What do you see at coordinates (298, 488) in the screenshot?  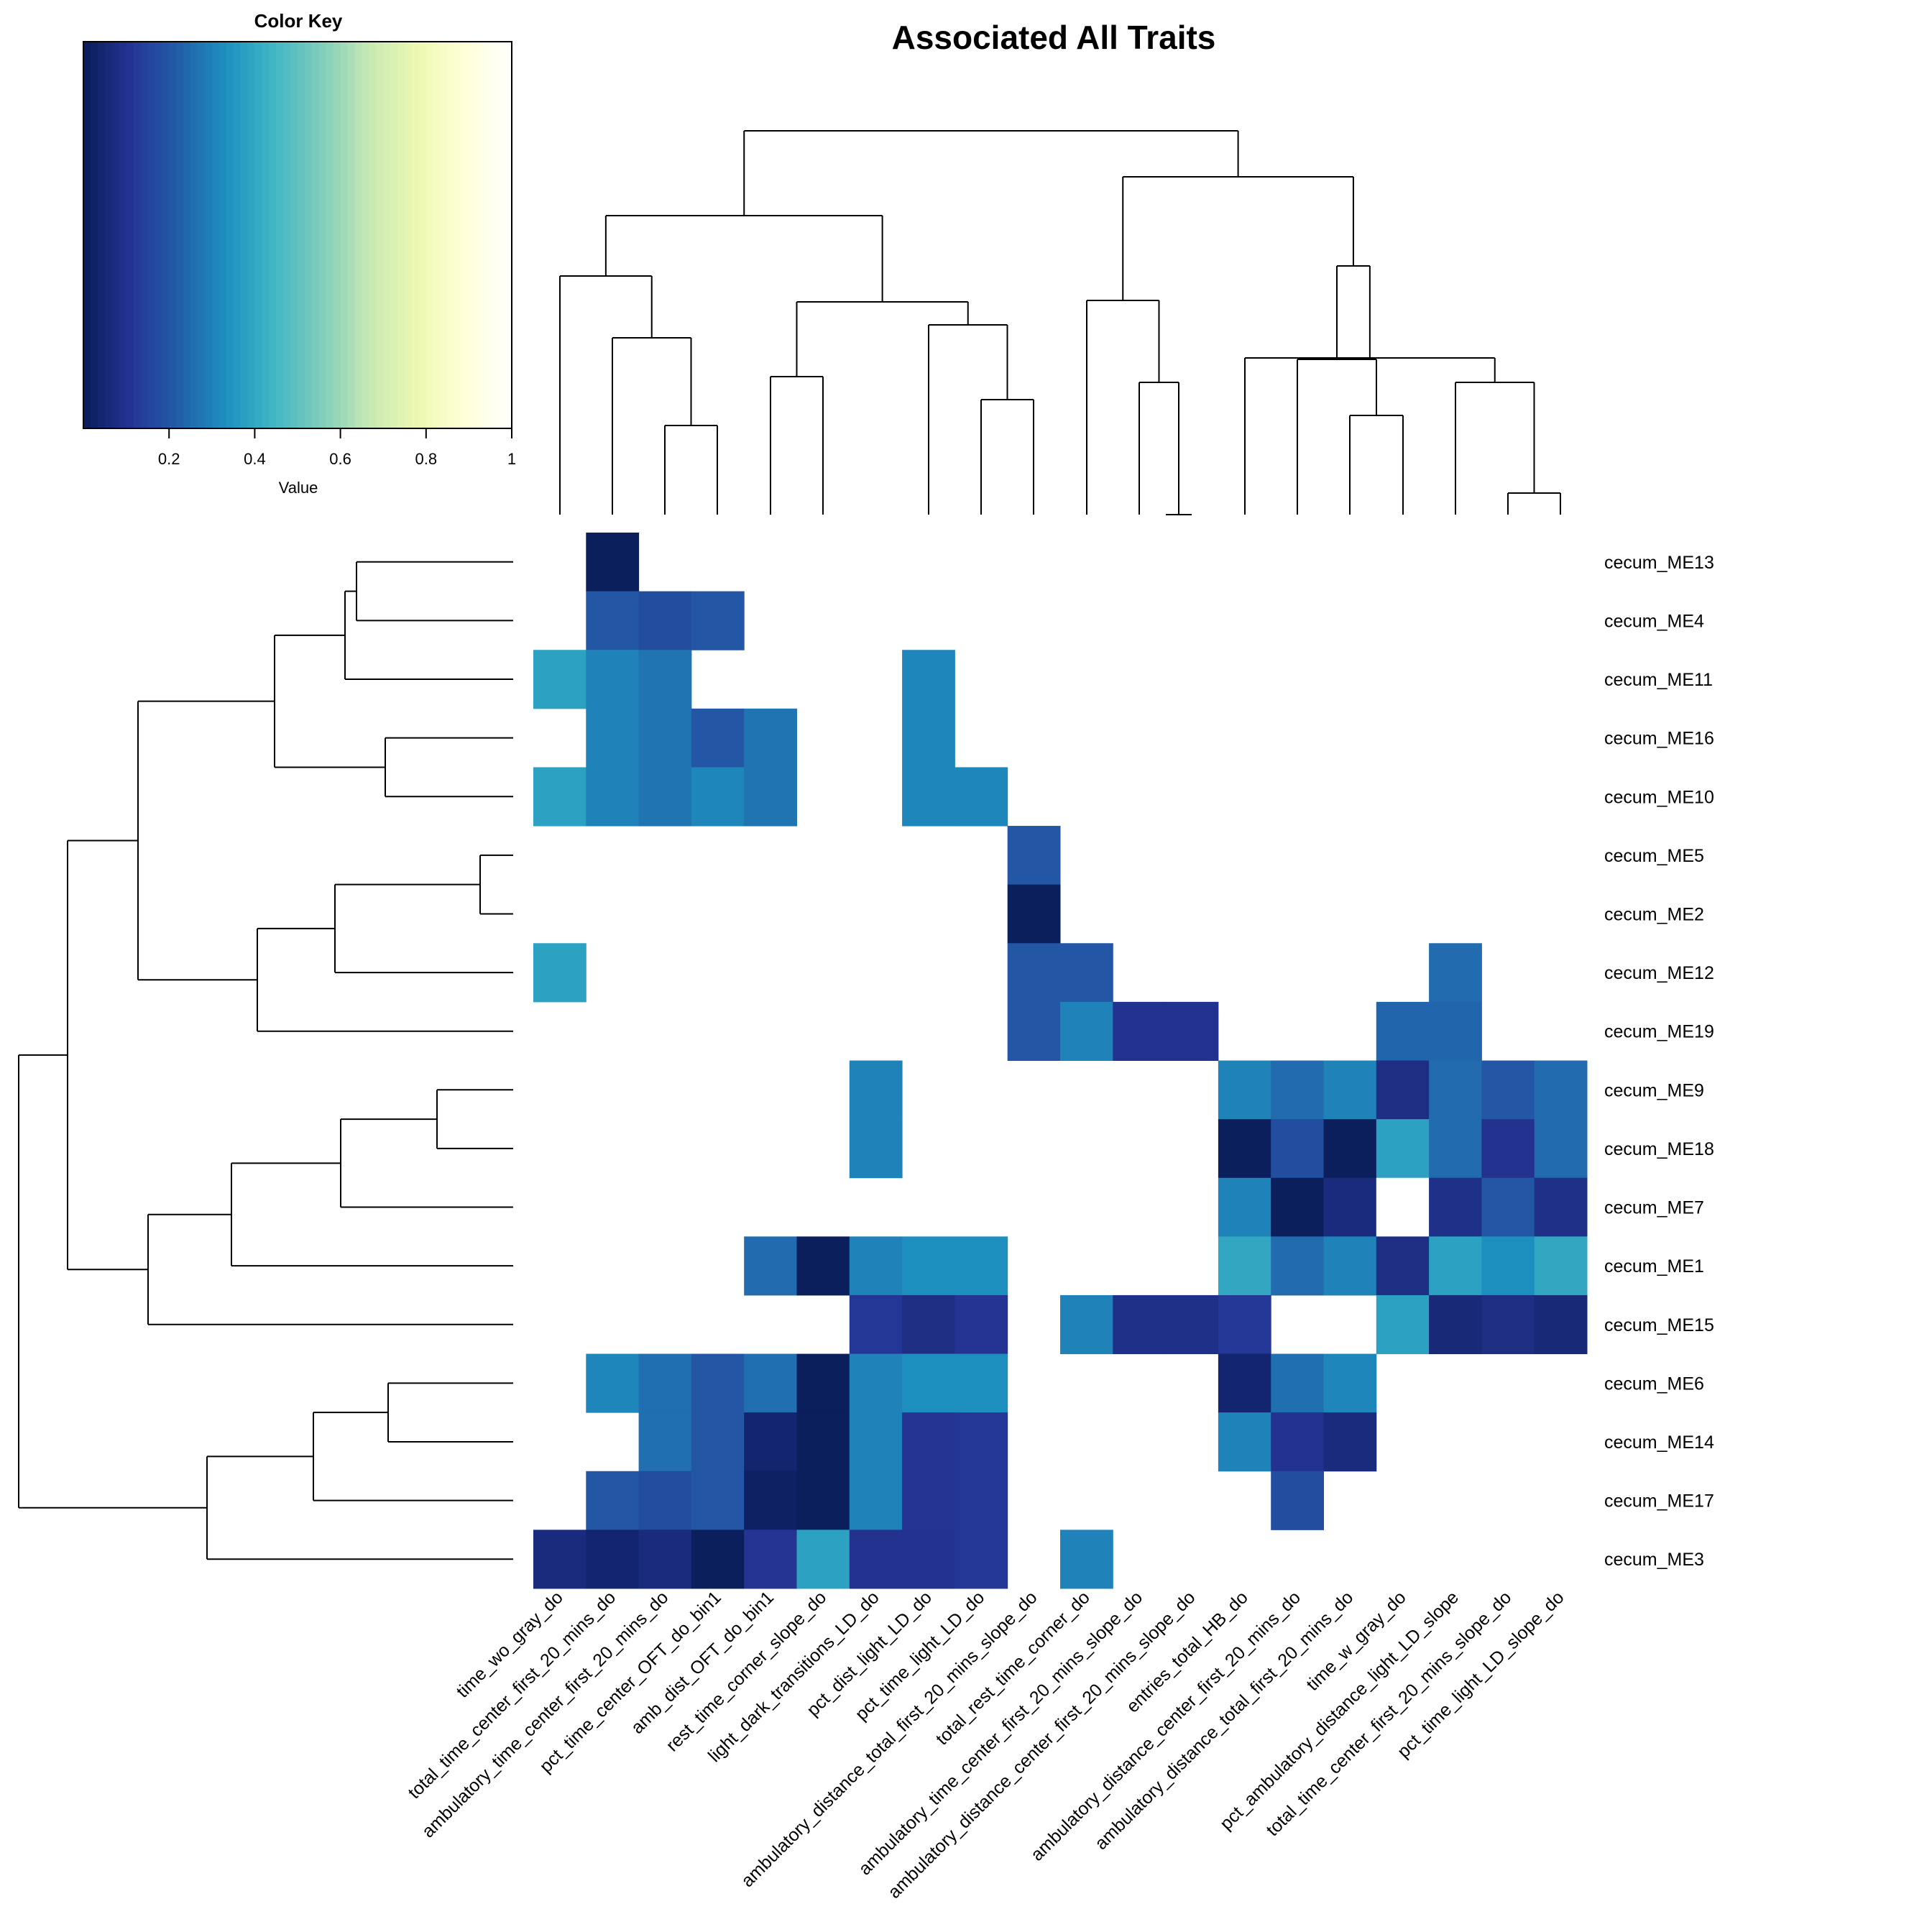 I see `color-key-xlabel: Value` at bounding box center [298, 488].